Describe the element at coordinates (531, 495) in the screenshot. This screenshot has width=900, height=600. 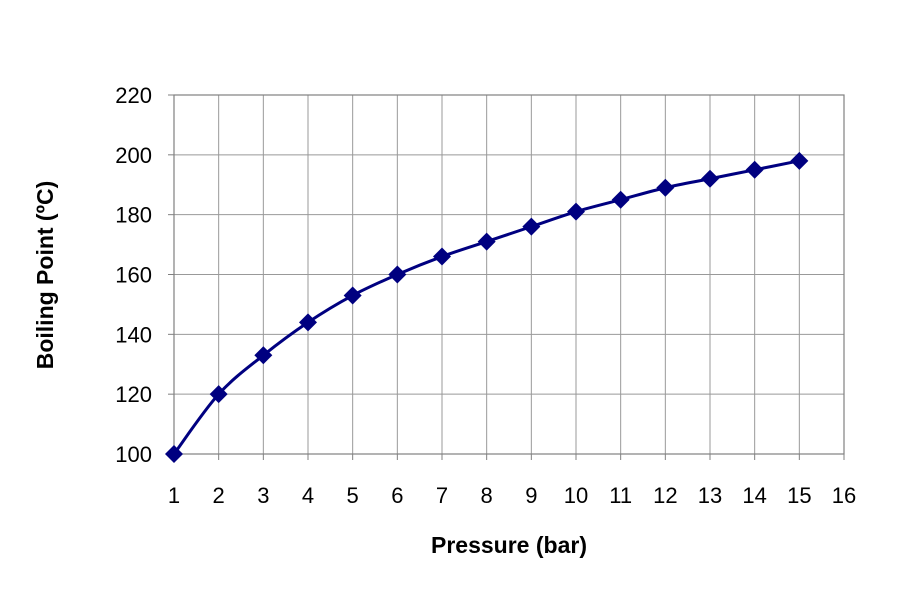
I see `x-tick-label: 9` at that location.